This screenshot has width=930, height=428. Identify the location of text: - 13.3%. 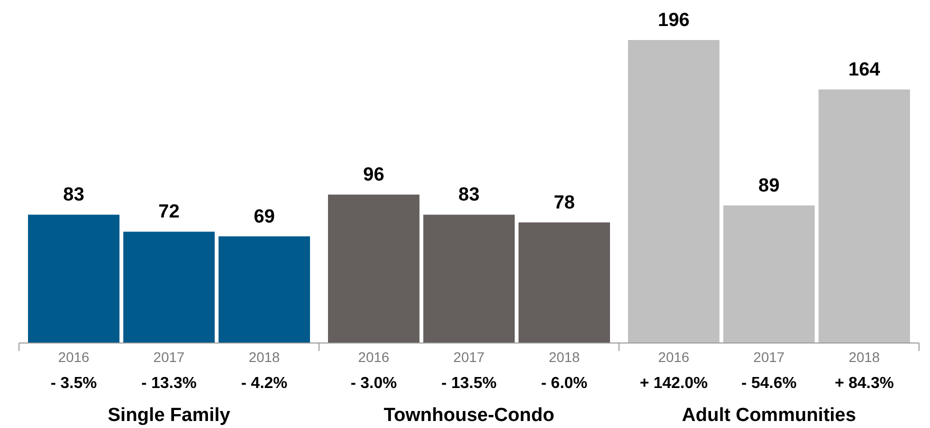
(169, 383).